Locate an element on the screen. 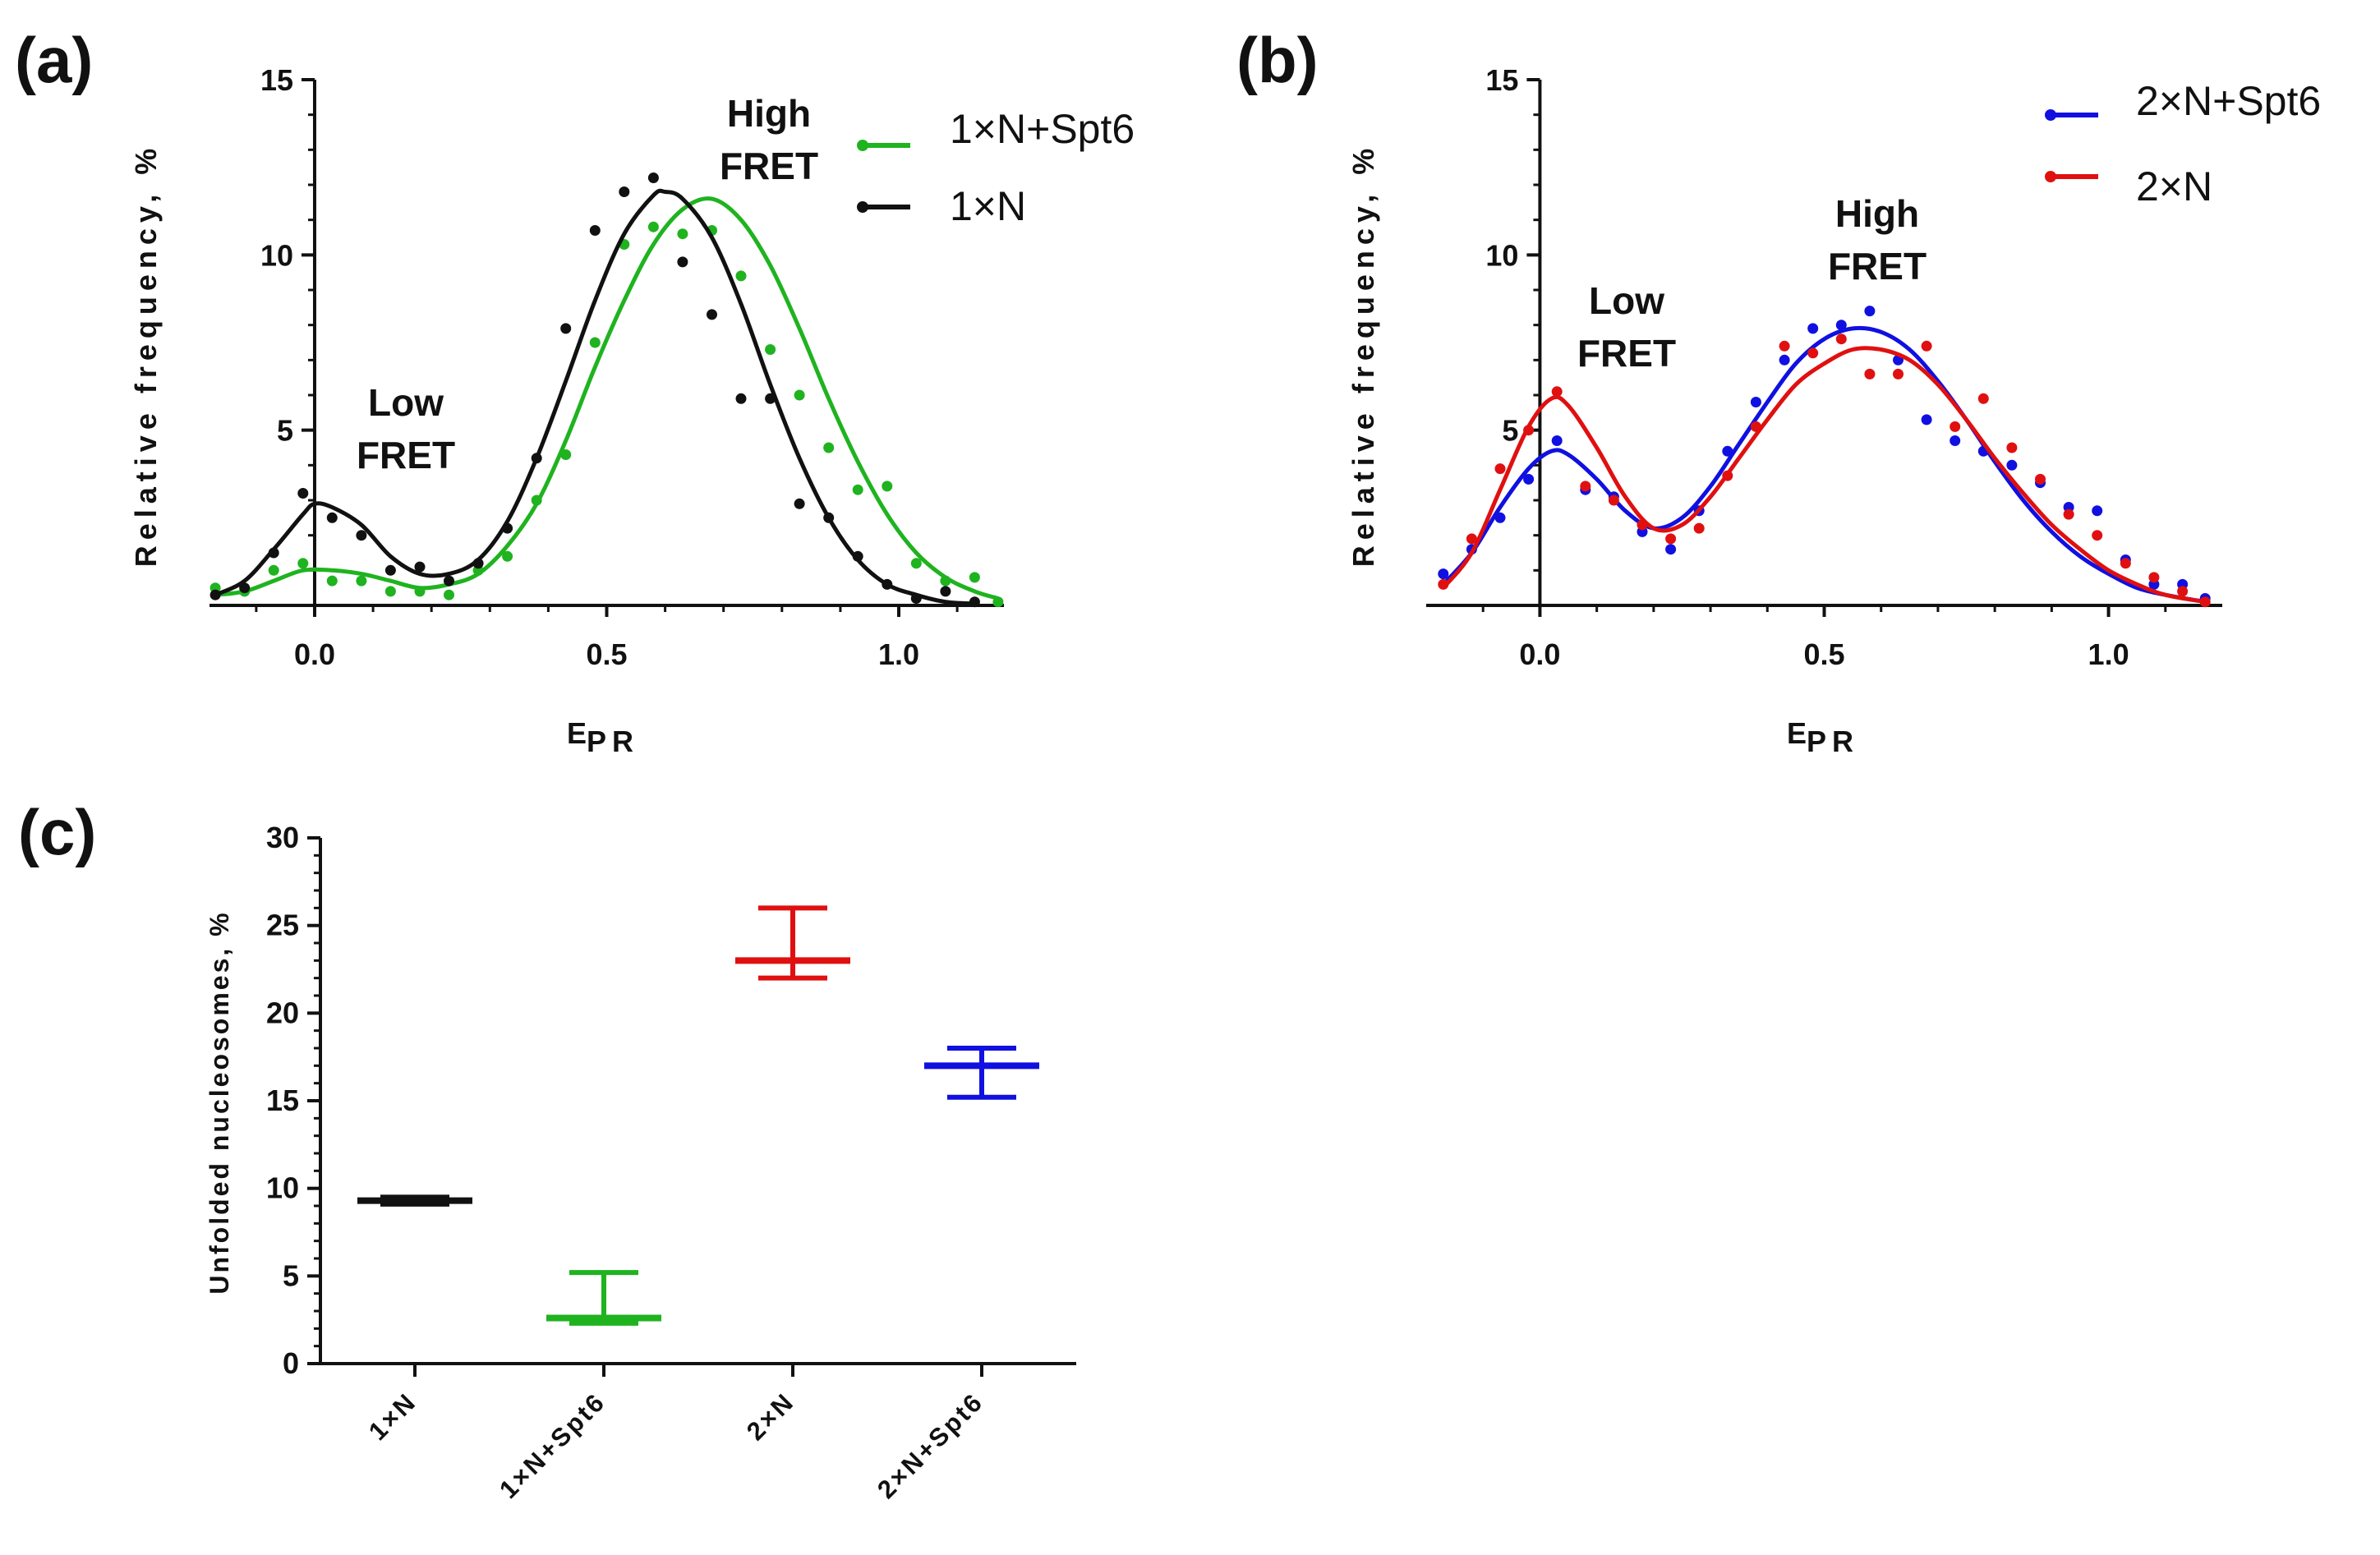  chart-b-plot-area is located at coordinates (1824, 457).